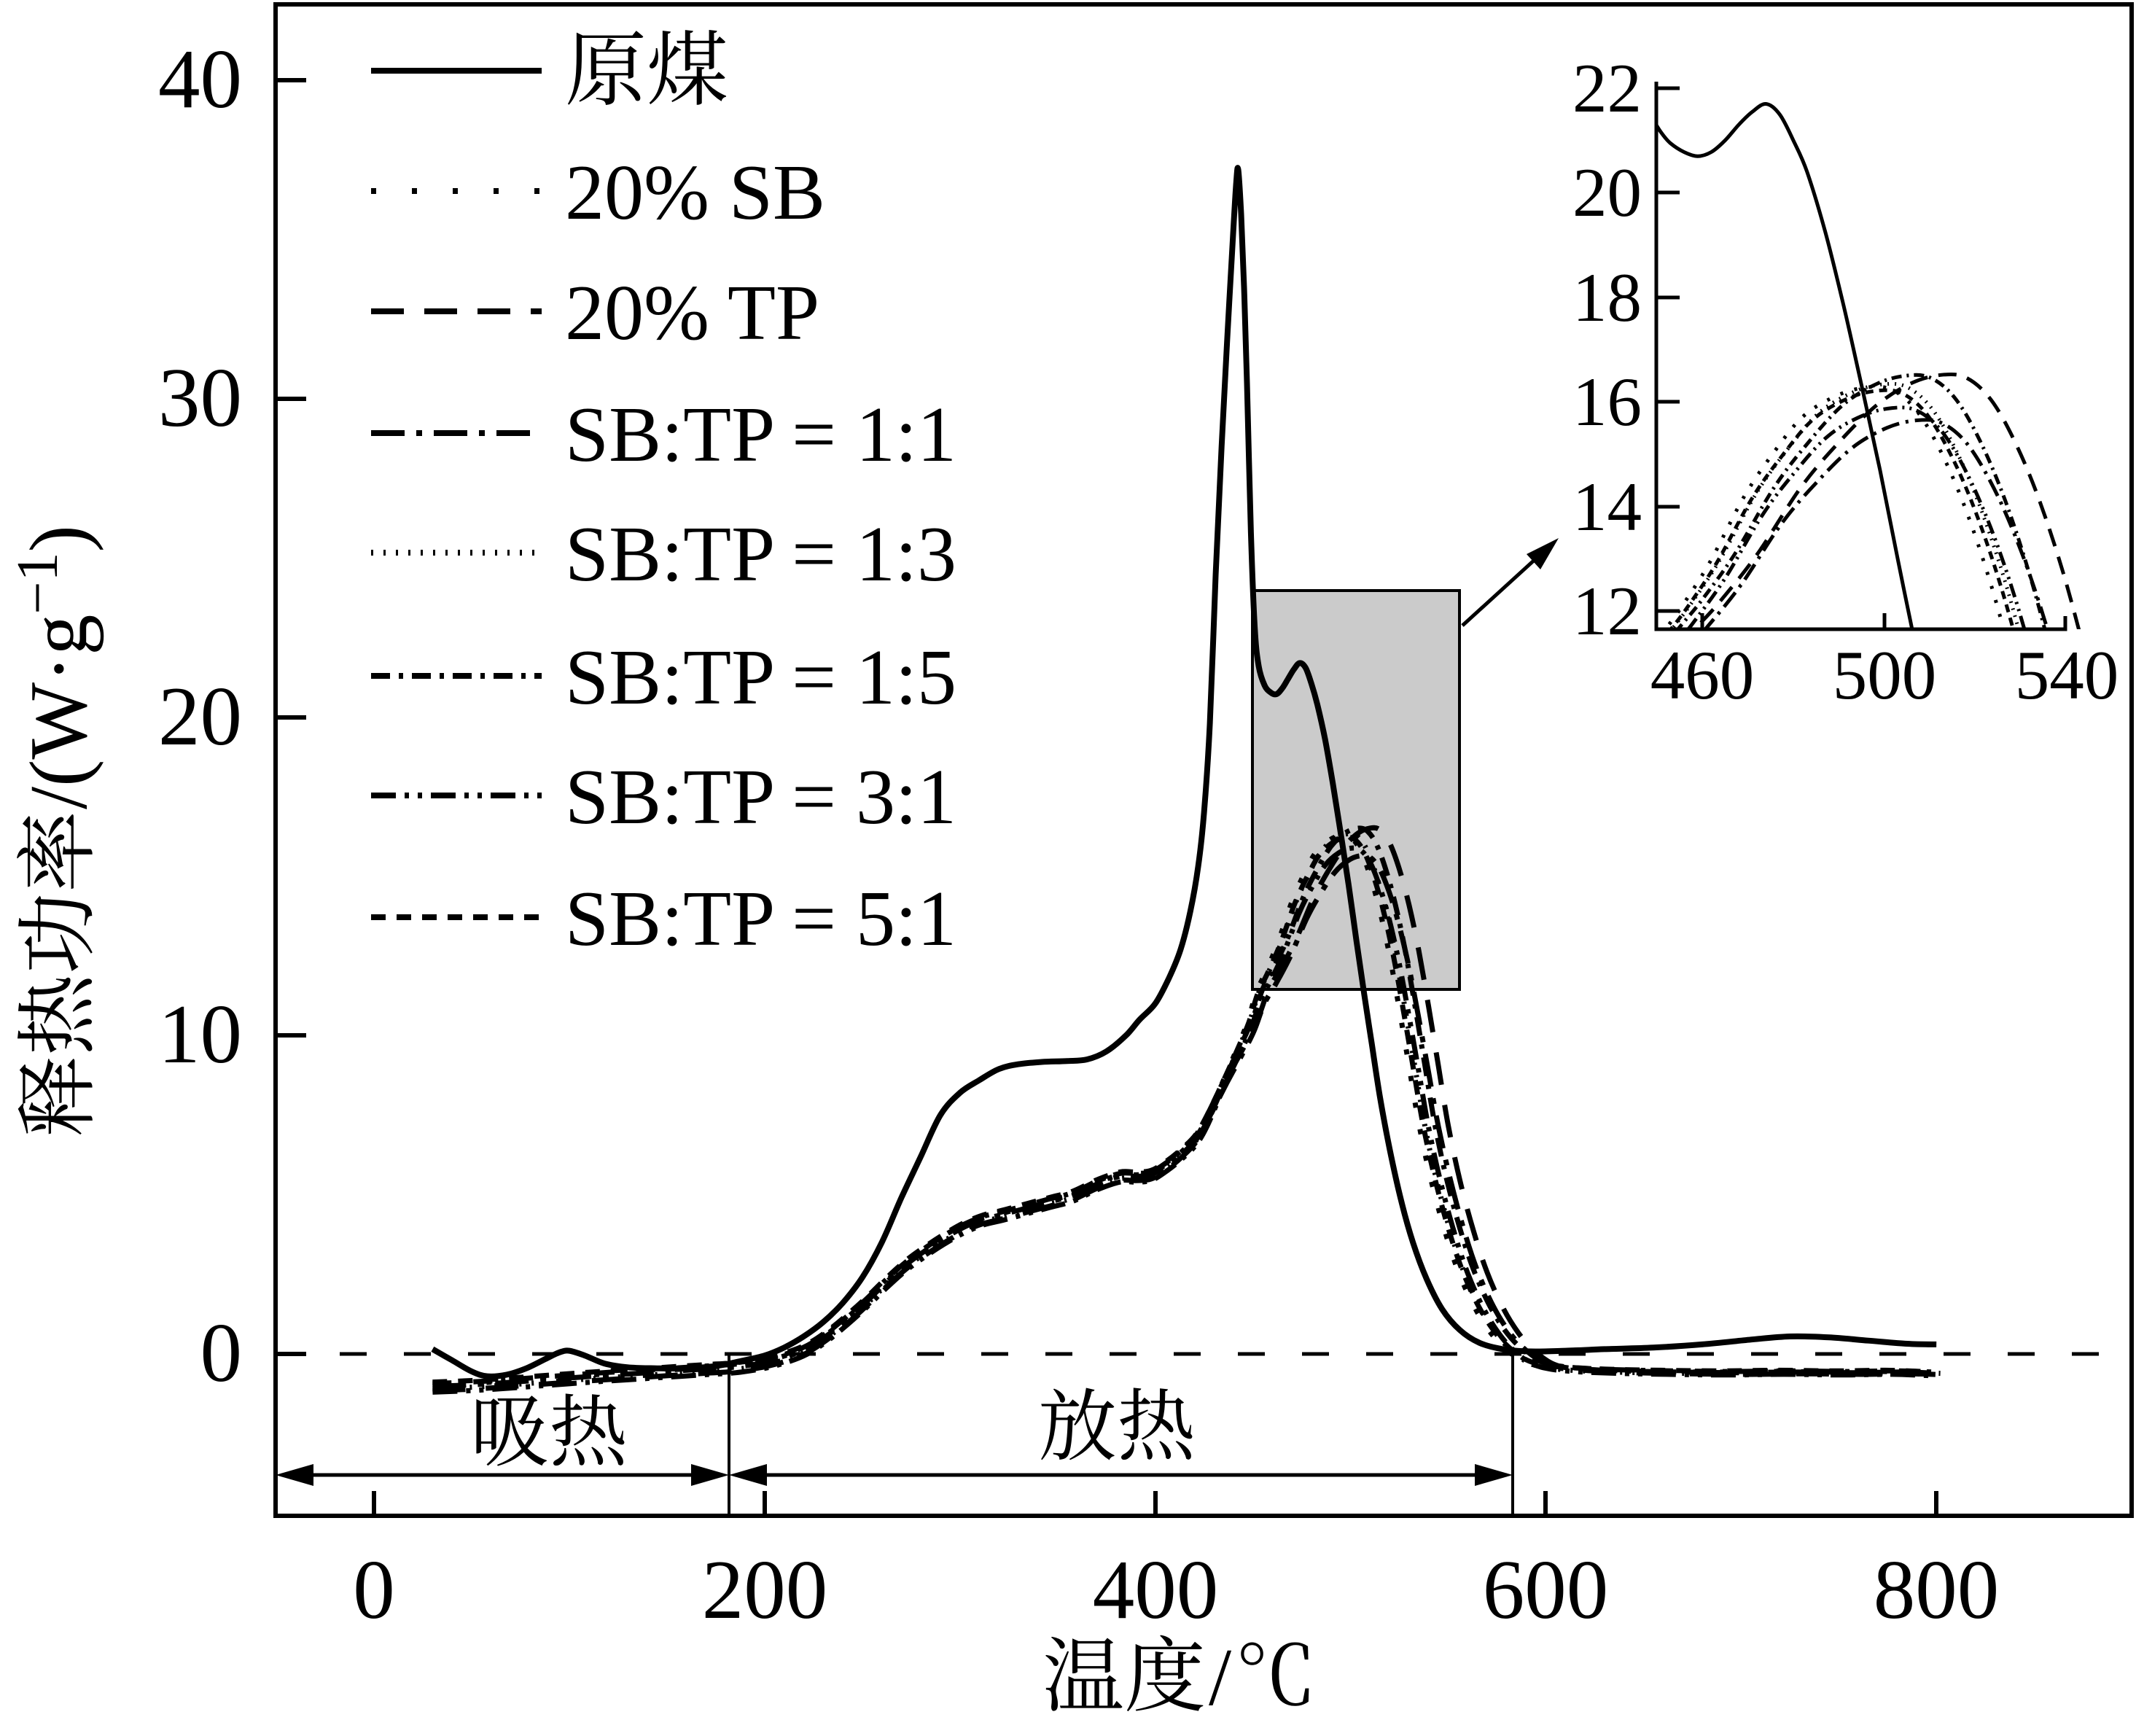 Image resolution: width=2136 pixels, height=1736 pixels. I want to click on svg-text: SB:TP = 1:3, so click(761, 555).